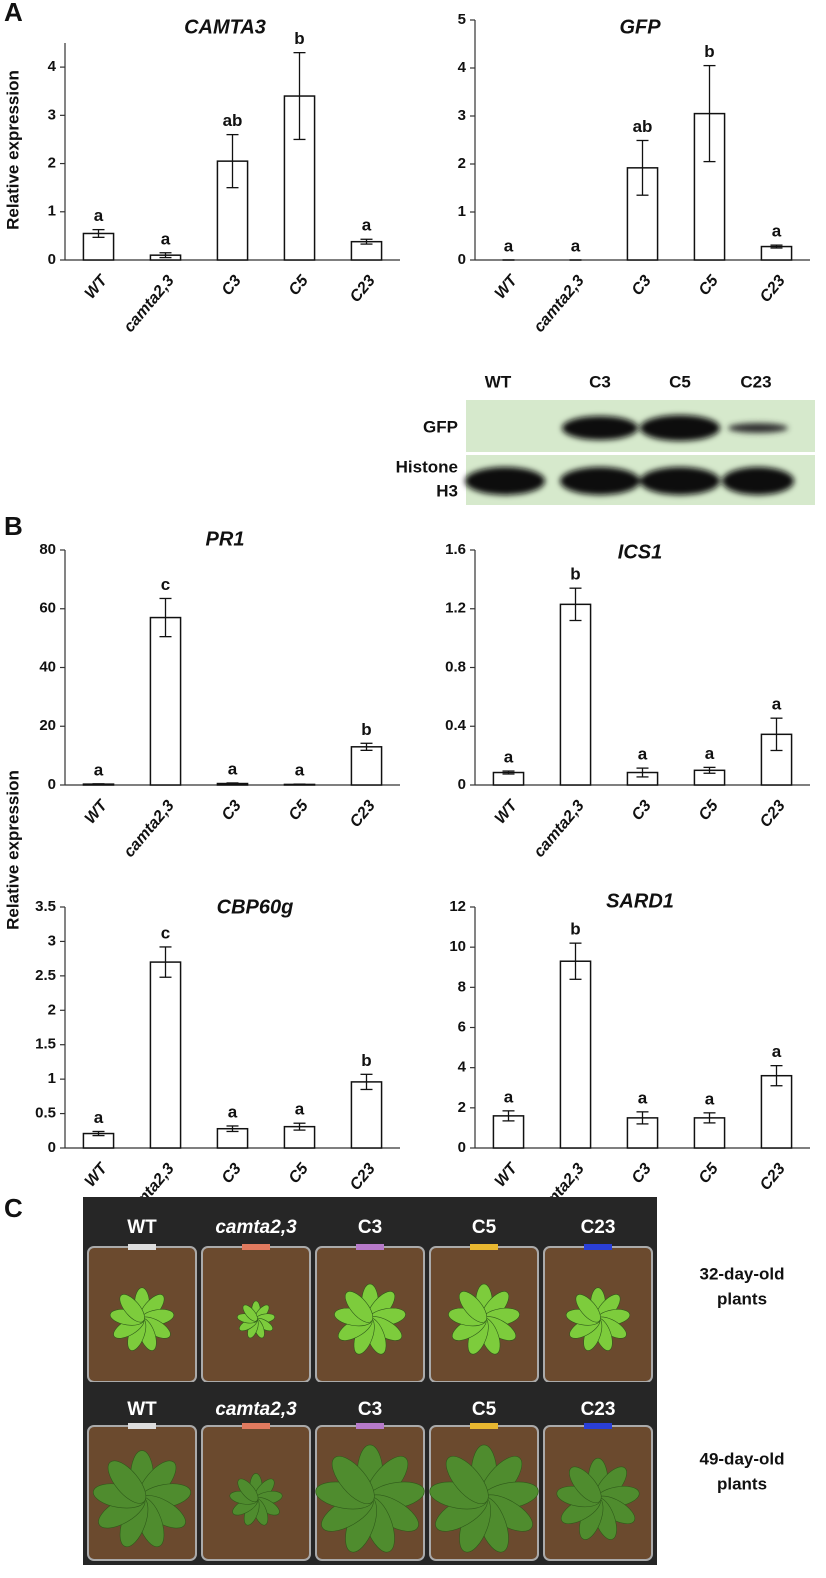 The height and width of the screenshot is (1578, 826). What do you see at coordinates (13, 1208) in the screenshot?
I see `panel-label: C` at bounding box center [13, 1208].